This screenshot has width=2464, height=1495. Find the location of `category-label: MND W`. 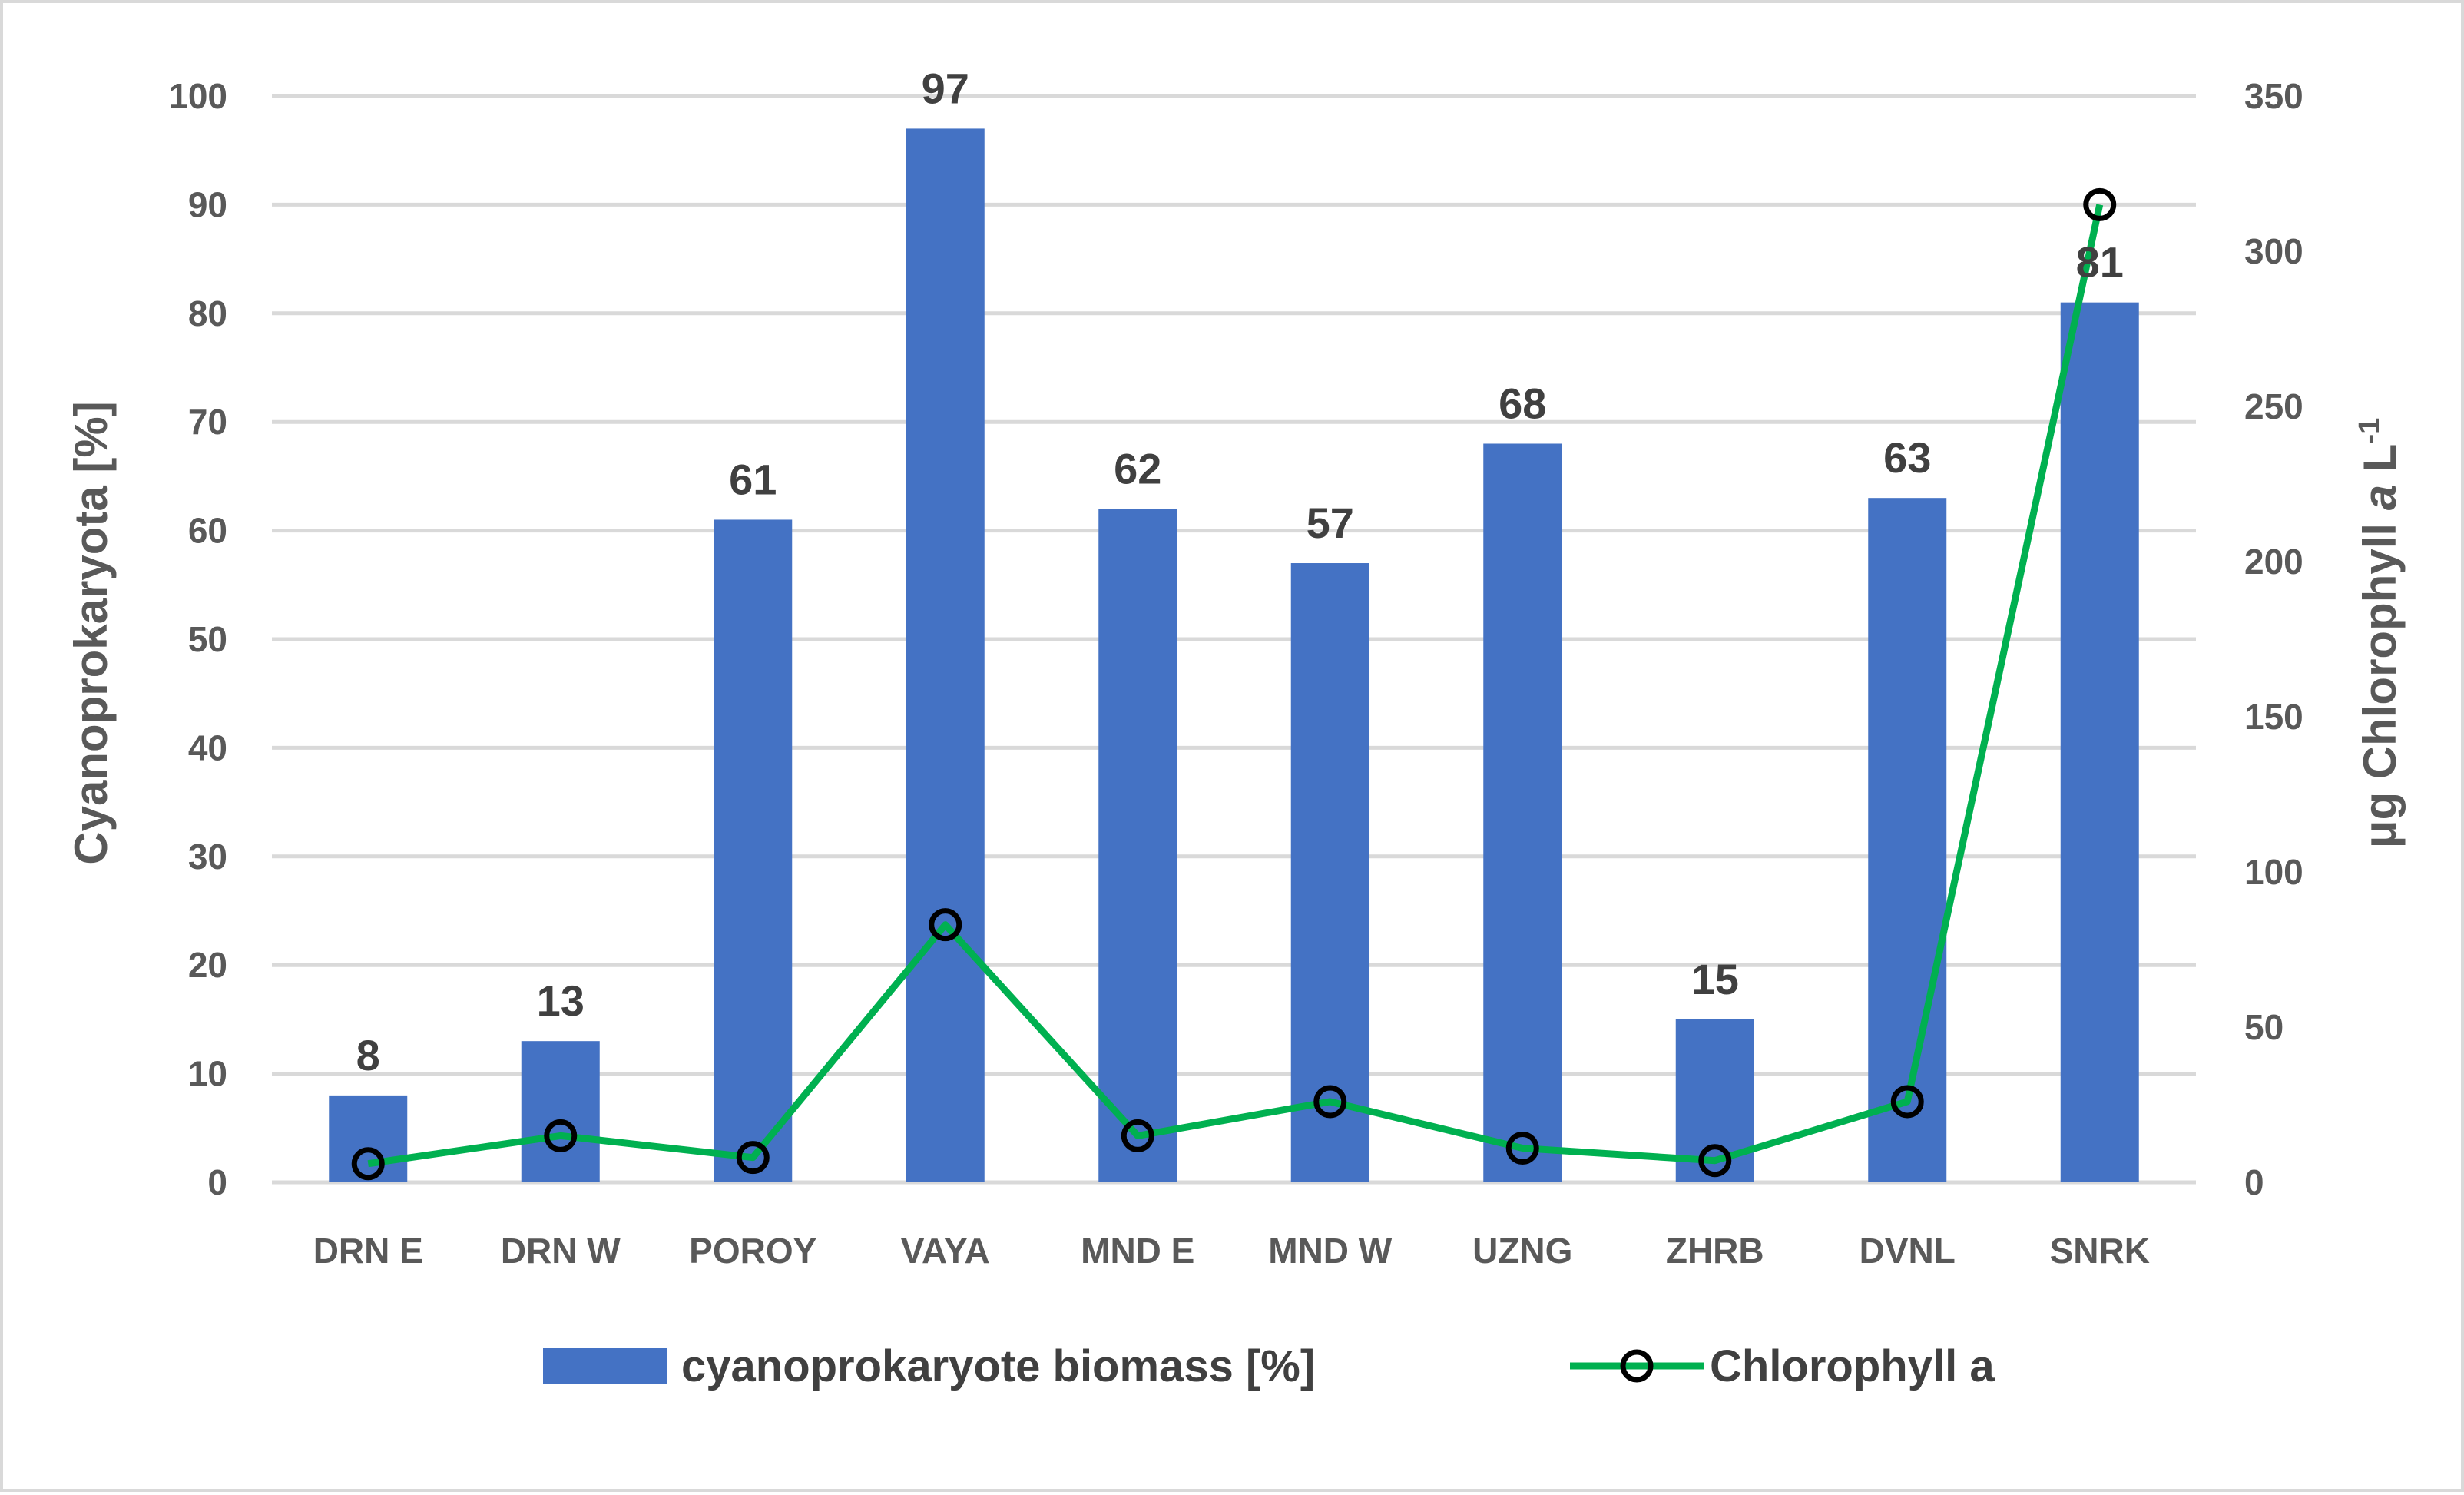

category-label: MND W is located at coordinates (1330, 1251).